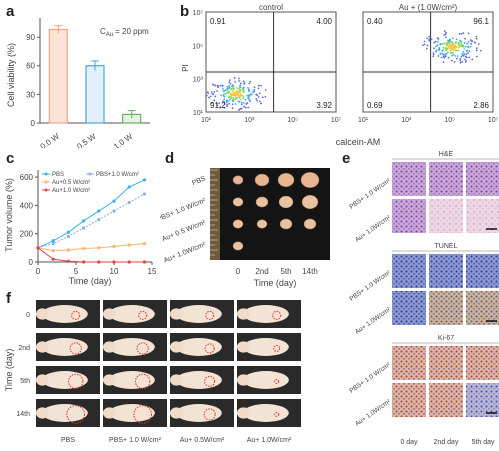 Image resolution: width=499 pixels, height=451 pixels. What do you see at coordinates (11, 75) in the screenshot?
I see `panel-a-ylabel: Cell viability (%)` at bounding box center [11, 75].